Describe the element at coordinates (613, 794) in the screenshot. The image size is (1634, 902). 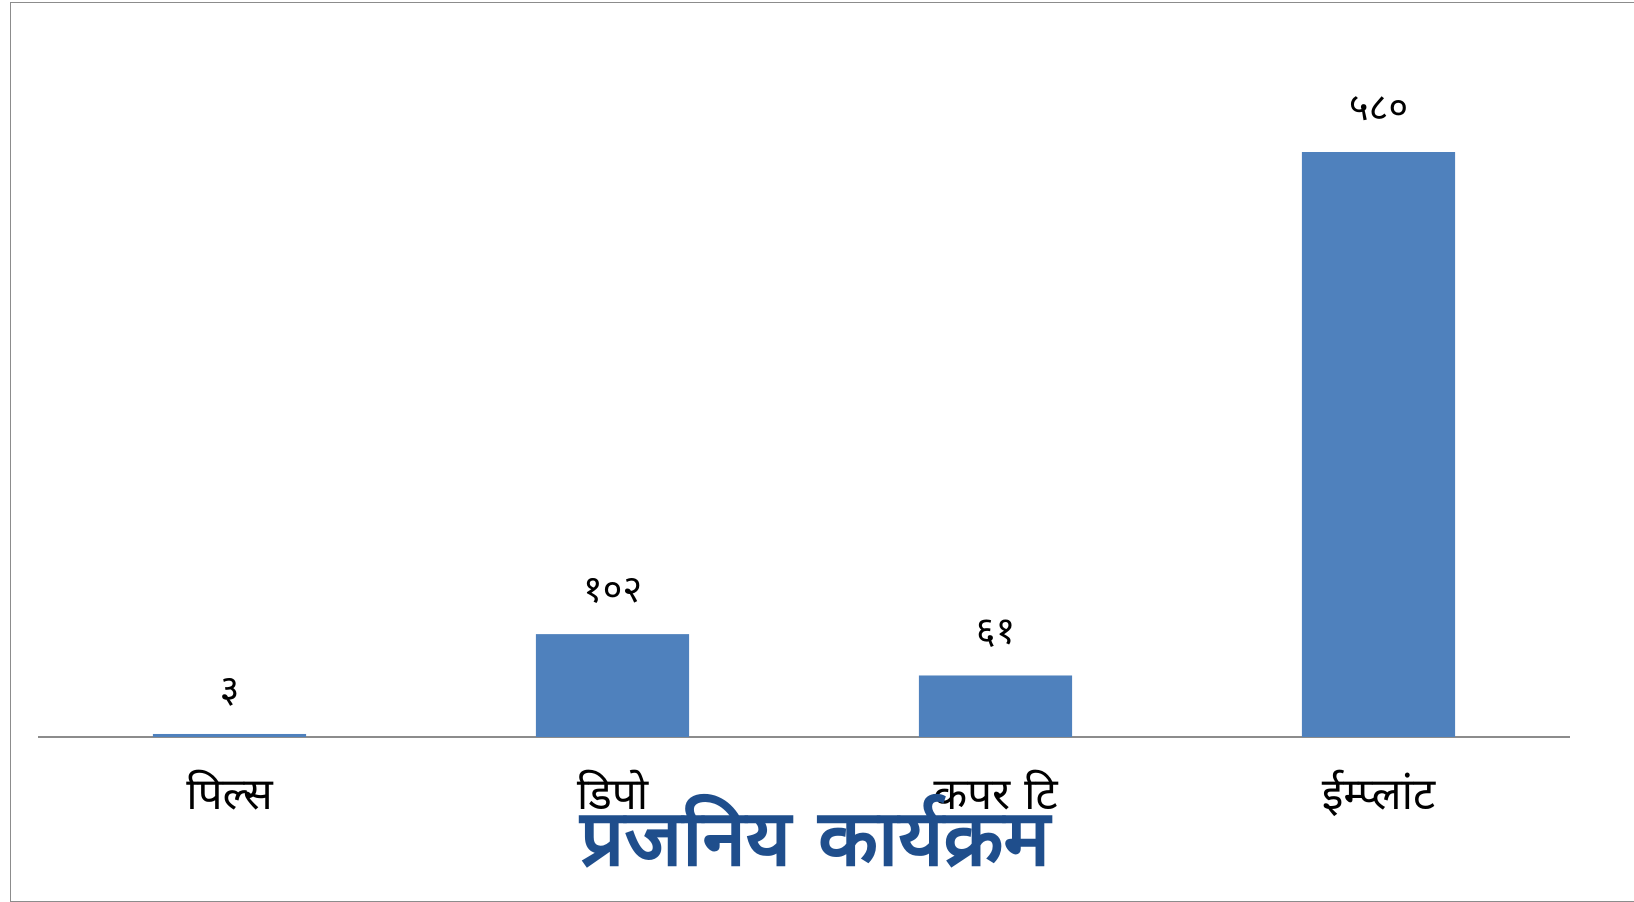
I see `category-label-2: डिपो` at that location.